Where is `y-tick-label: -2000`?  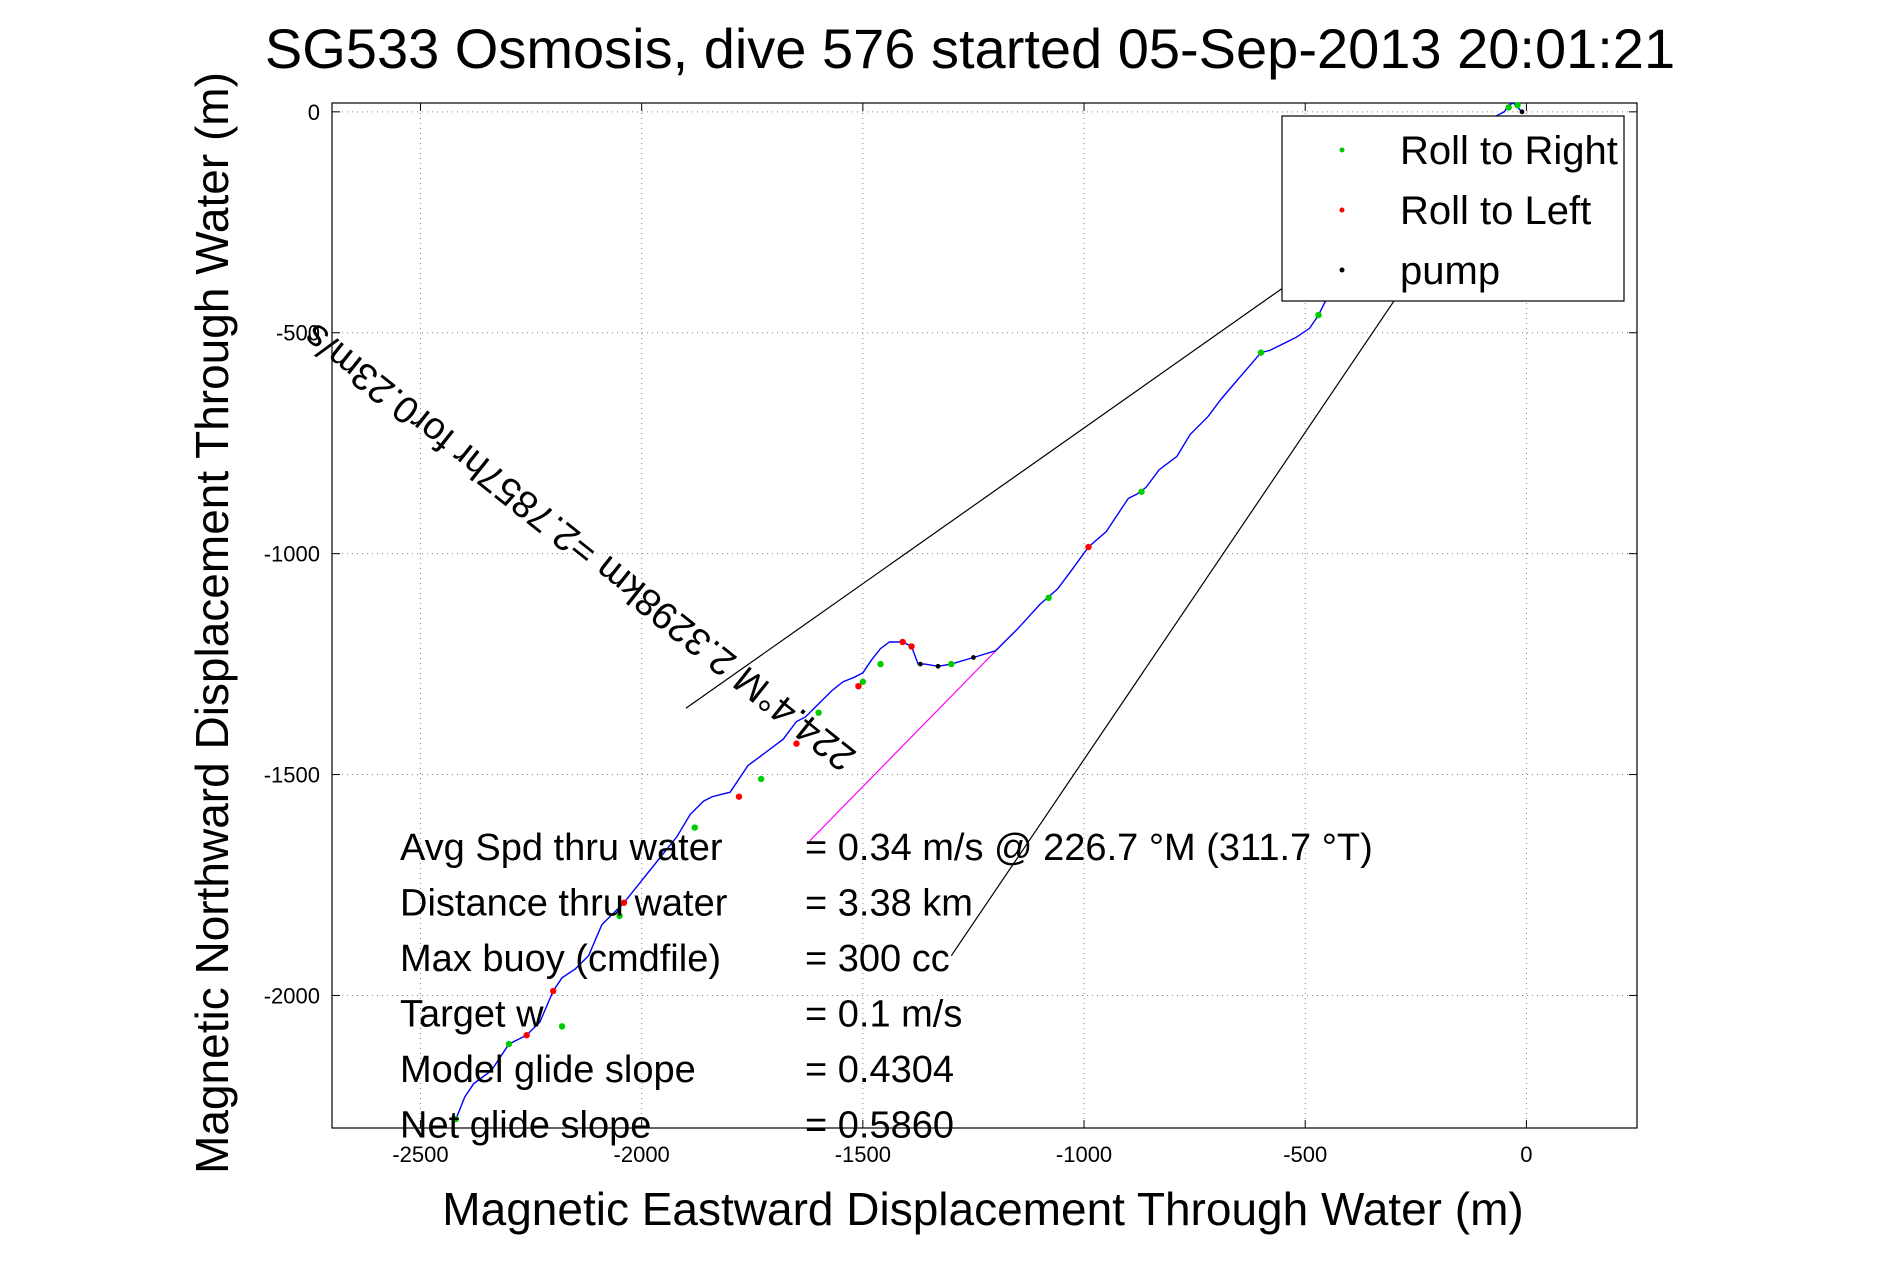
y-tick-label: -2000 is located at coordinates (292, 995).